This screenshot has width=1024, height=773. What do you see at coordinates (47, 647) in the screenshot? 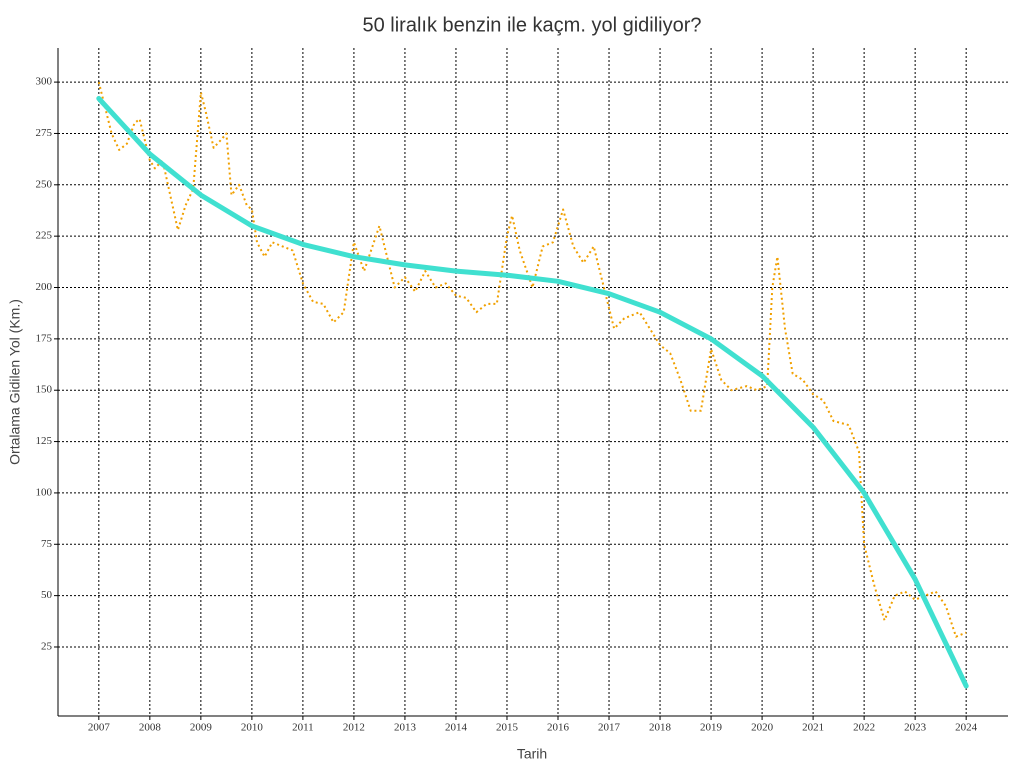
I see `y-tick-label: 25` at bounding box center [47, 647].